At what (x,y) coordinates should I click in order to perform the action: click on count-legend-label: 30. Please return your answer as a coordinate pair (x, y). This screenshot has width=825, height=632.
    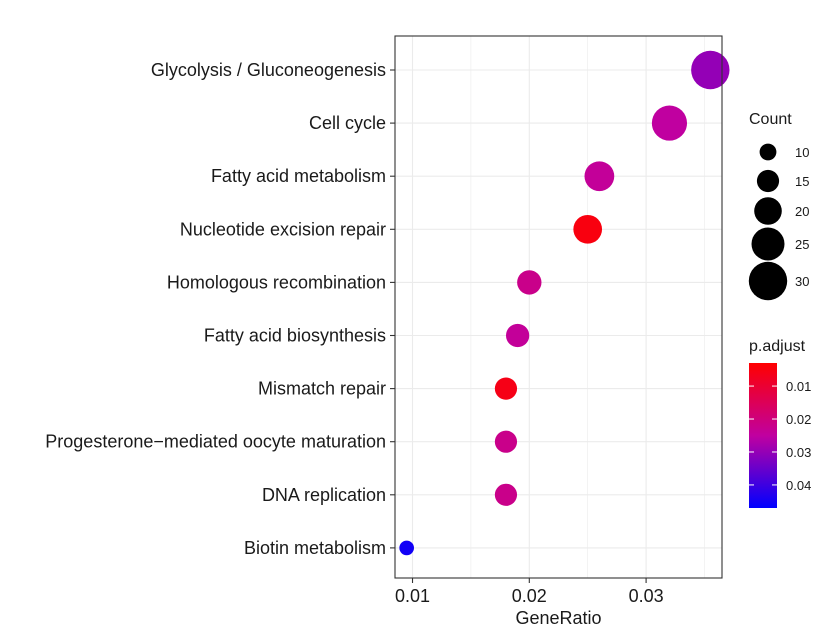
    Looking at the image, I should click on (802, 281).